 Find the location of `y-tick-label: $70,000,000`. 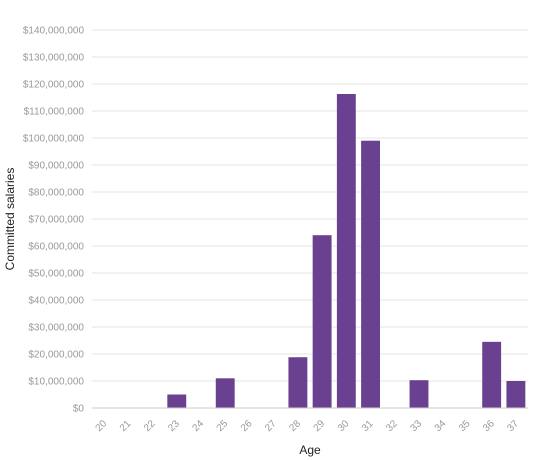

y-tick-label: $70,000,000 is located at coordinates (56, 220).